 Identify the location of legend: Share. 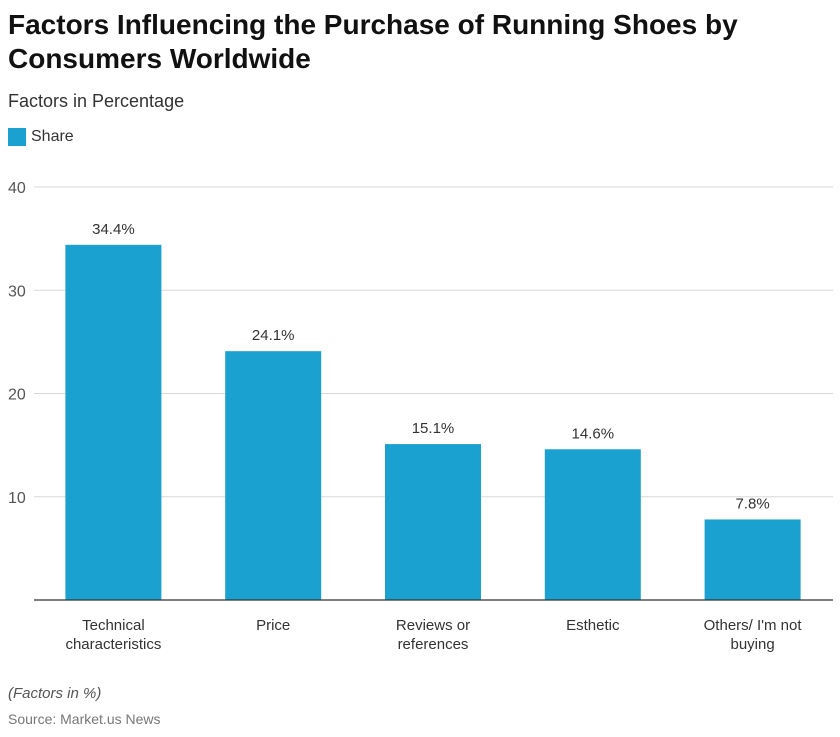
(41, 137).